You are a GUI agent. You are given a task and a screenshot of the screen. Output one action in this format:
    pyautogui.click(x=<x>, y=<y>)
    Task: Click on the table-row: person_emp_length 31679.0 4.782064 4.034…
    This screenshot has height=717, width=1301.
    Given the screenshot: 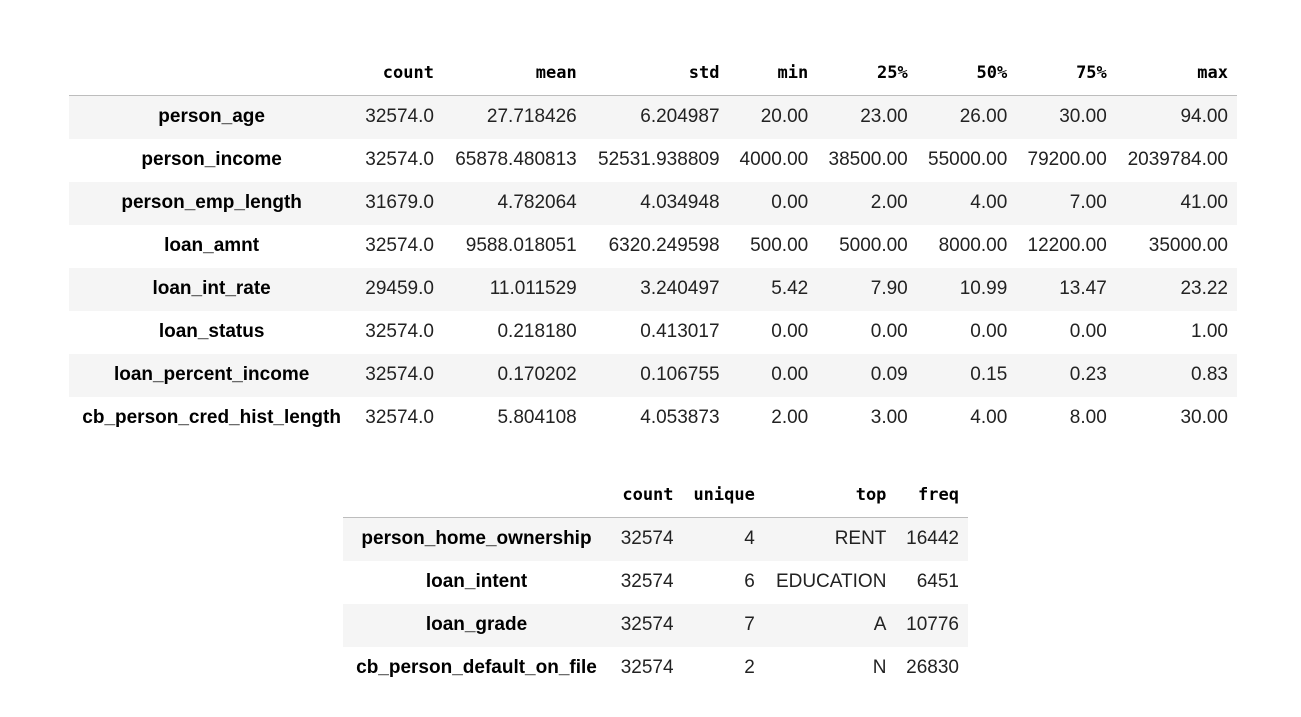 What is the action you would take?
    pyautogui.click(x=653, y=203)
    